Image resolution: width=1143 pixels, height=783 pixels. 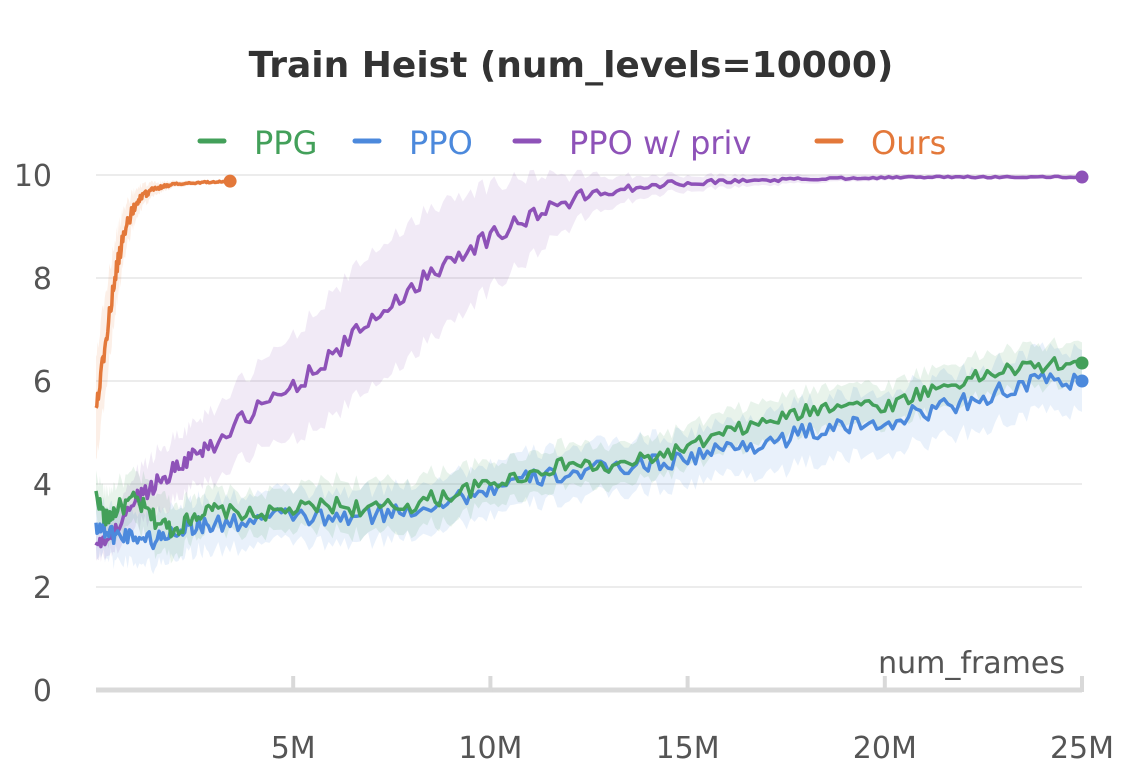 What do you see at coordinates (42, 588) in the screenshot?
I see `y-tick-label: 2` at bounding box center [42, 588].